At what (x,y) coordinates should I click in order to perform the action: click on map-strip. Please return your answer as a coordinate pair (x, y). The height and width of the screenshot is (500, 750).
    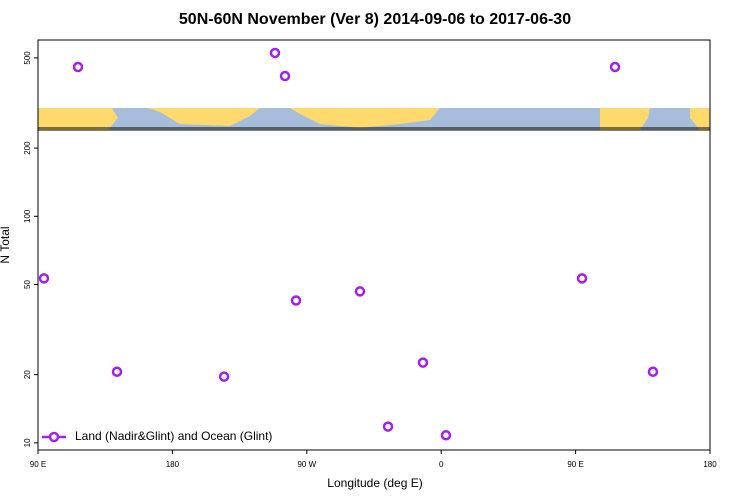
    Looking at the image, I should click on (374, 119).